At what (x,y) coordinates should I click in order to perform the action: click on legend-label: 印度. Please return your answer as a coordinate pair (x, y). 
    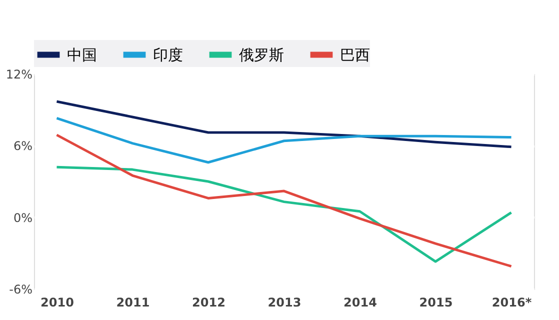
    Looking at the image, I should click on (168, 55).